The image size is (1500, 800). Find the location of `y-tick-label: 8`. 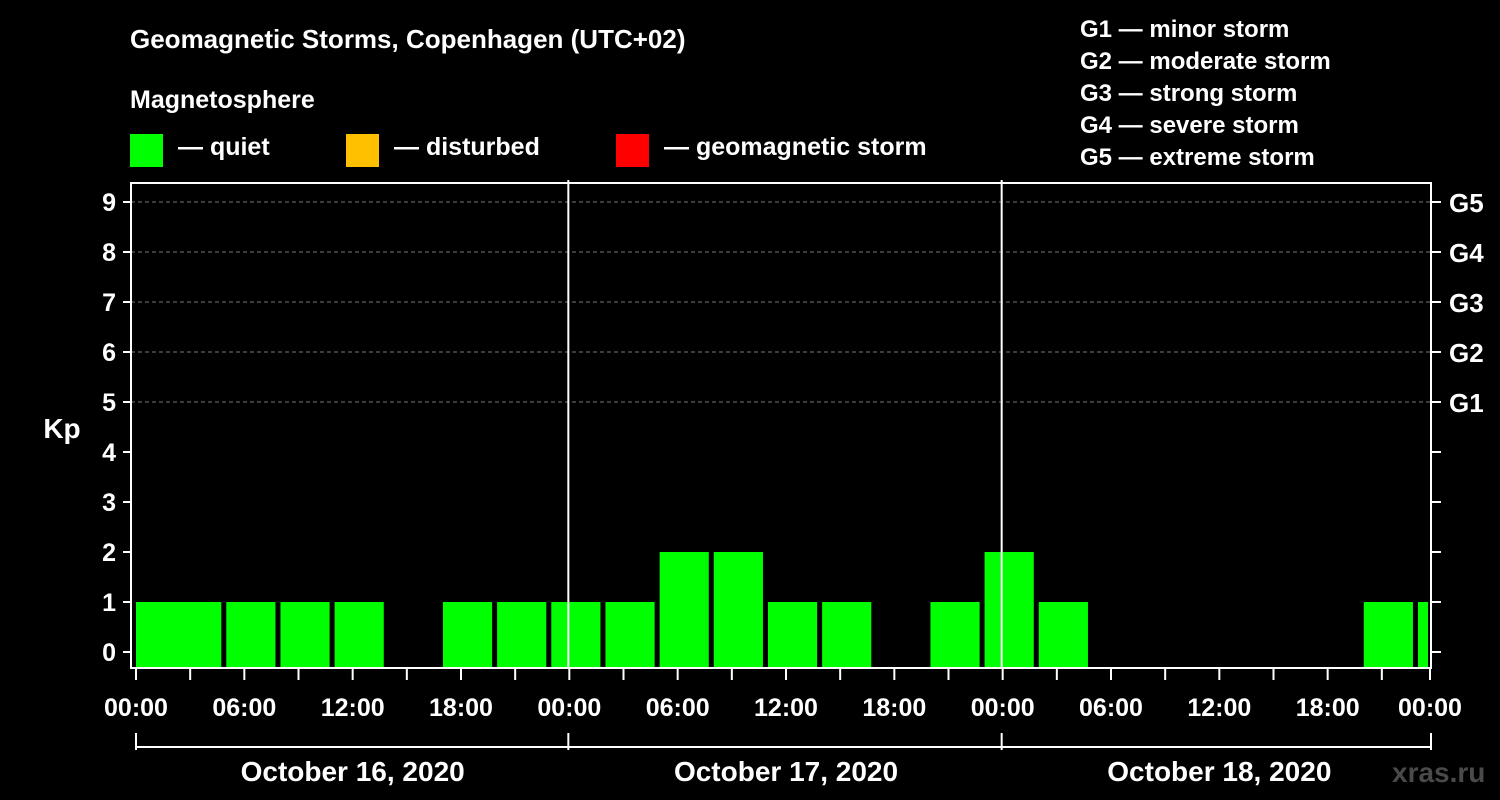

y-tick-label: 8 is located at coordinates (109, 253).